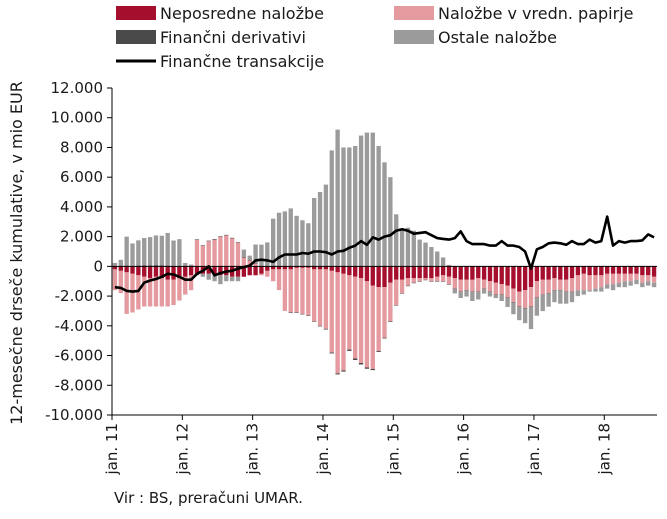 This screenshot has height=519, width=667. I want to click on y-tick-label: 10.000, so click(77, 118).